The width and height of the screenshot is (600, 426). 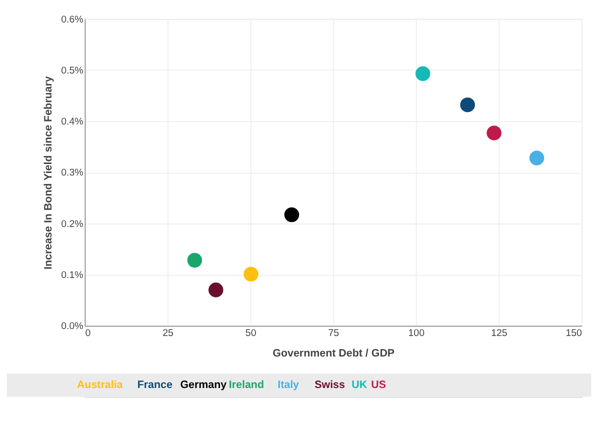 What do you see at coordinates (72, 20) in the screenshot?
I see `y-tick-label: 0.6%` at bounding box center [72, 20].